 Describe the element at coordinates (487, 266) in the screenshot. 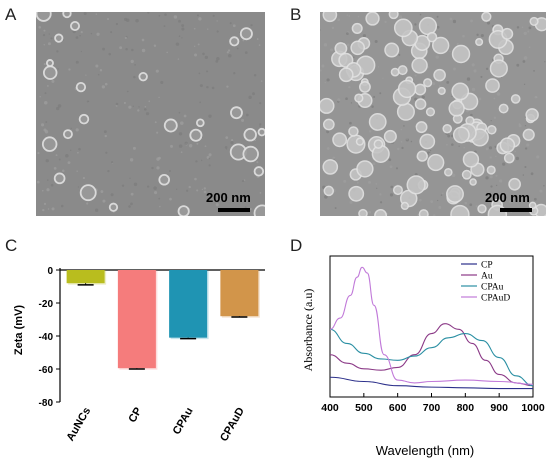

I see `d-legend-entry: CP` at that location.